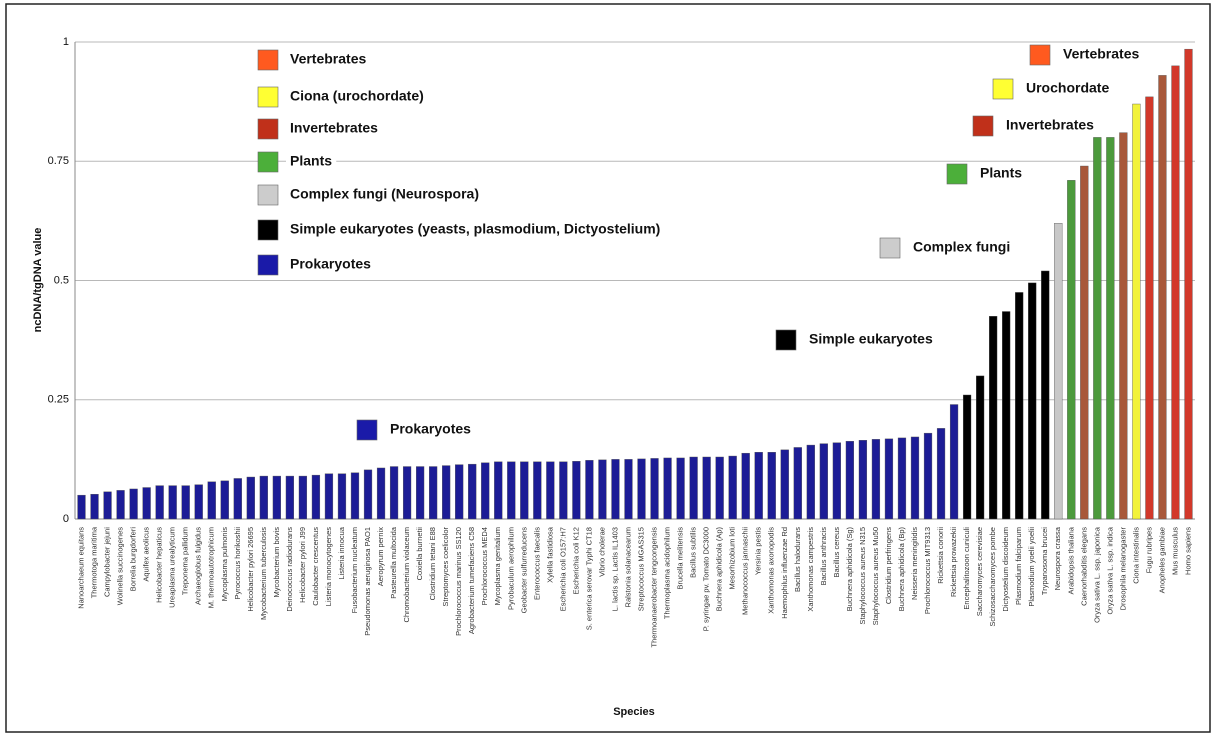 This screenshot has height=738, width=1216. What do you see at coordinates (341, 552) in the screenshot?
I see `x-tick-label: Listeria innocua` at bounding box center [341, 552].